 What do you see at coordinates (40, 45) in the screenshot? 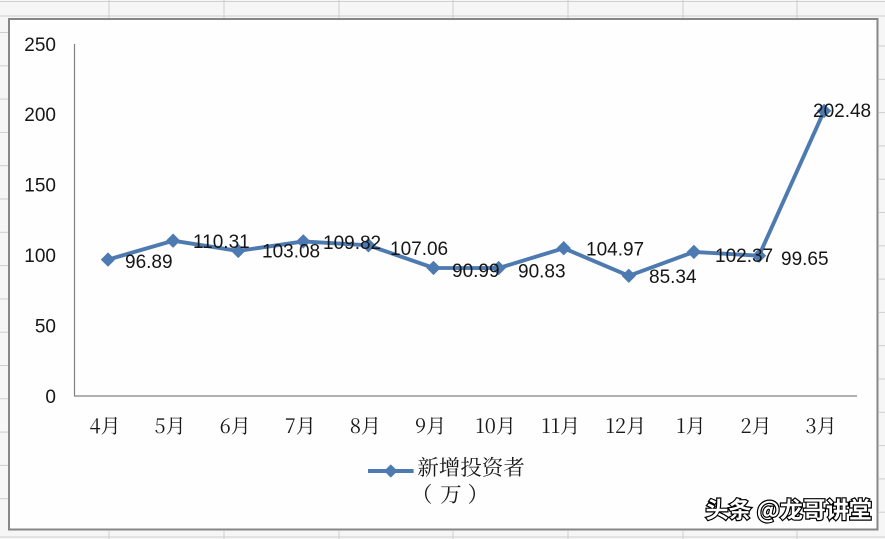
I see `svg-text: 250` at bounding box center [40, 45].